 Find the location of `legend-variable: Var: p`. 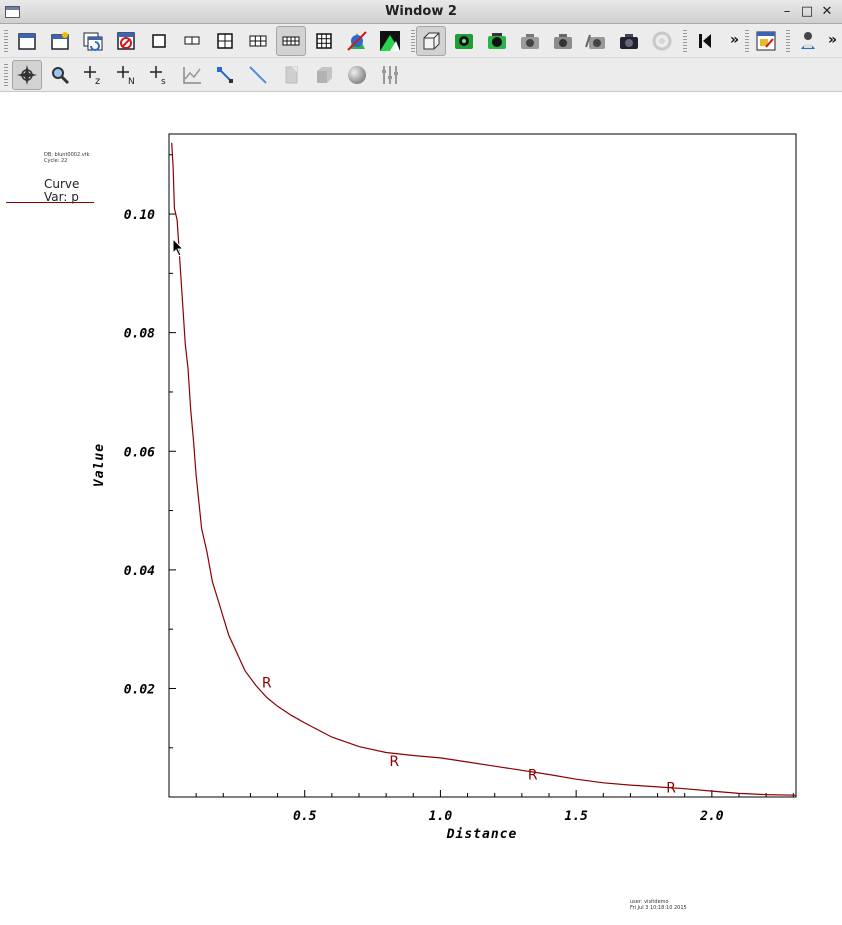

legend-variable: Var: p is located at coordinates (61, 197).